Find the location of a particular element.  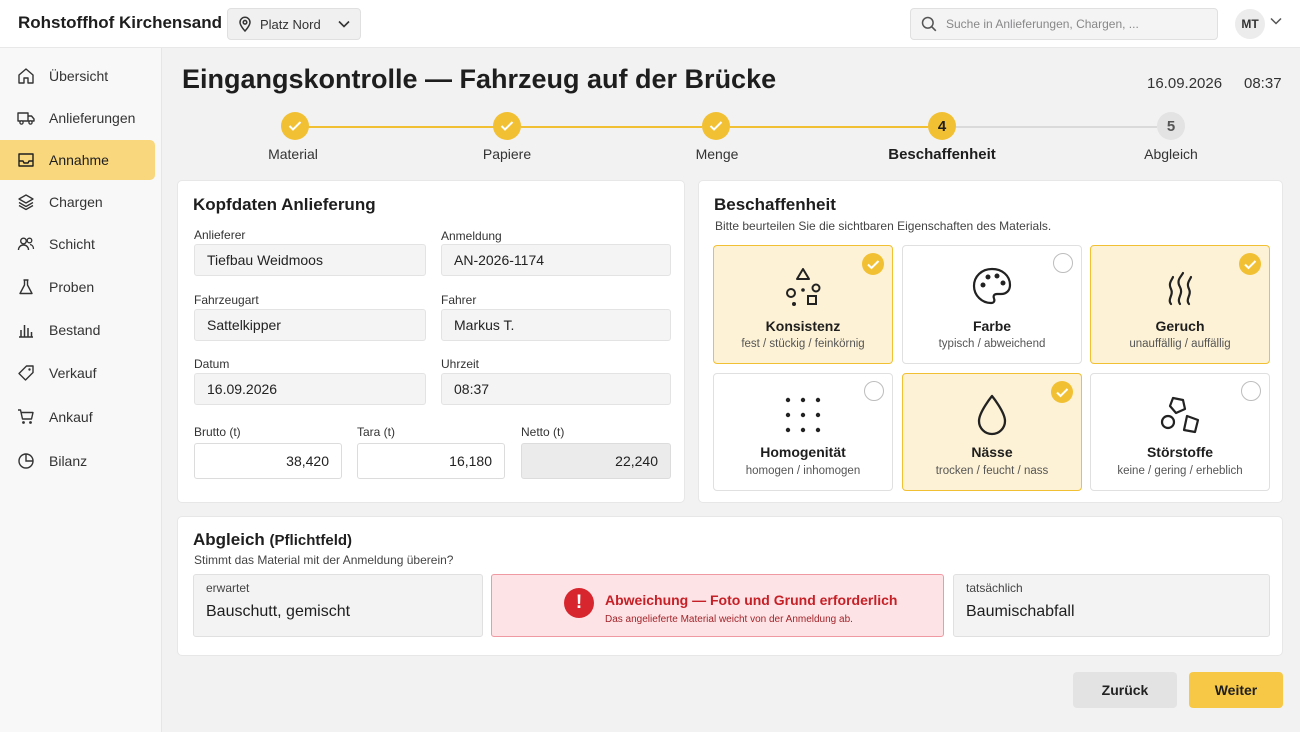

step-5-todo: 5 is located at coordinates (1171, 126).